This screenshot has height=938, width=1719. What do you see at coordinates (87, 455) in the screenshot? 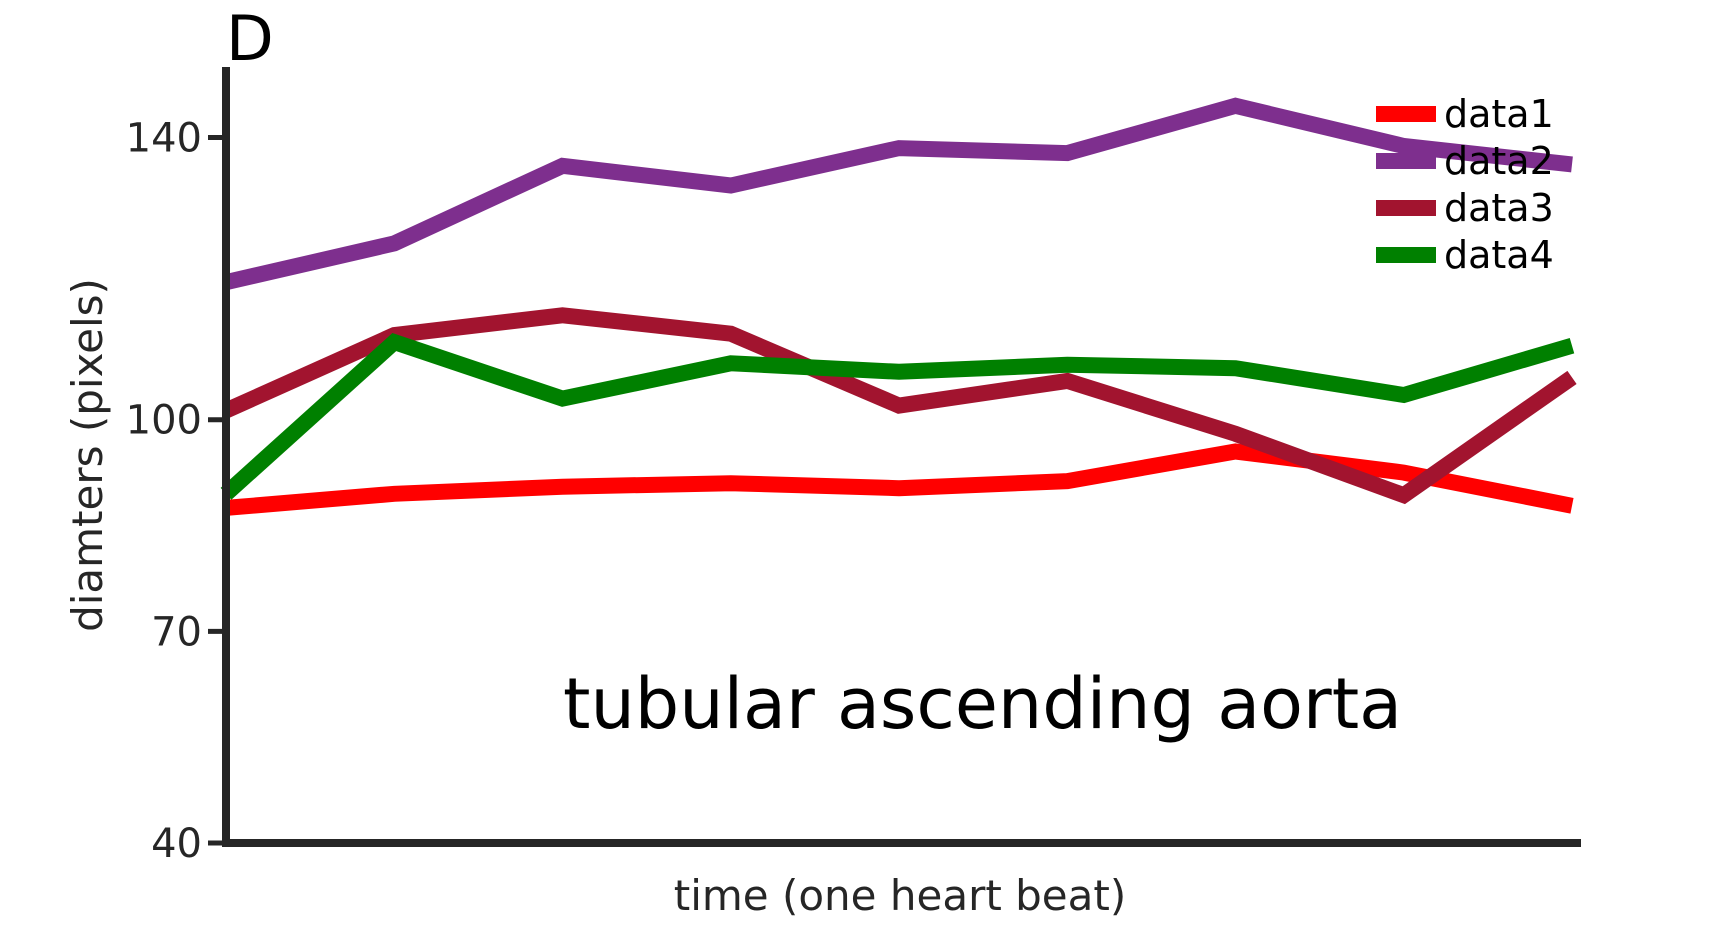
I see `y-axis-label: diamters (pixels)` at bounding box center [87, 455].